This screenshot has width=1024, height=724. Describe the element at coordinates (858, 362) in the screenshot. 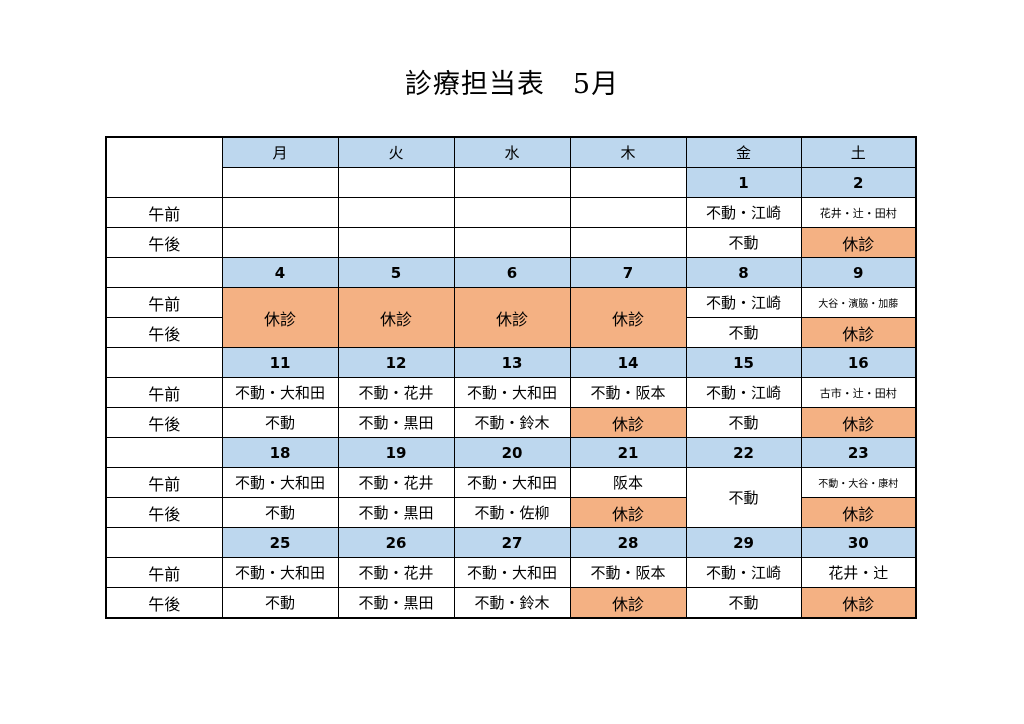

I see `date-cell: 16` at that location.